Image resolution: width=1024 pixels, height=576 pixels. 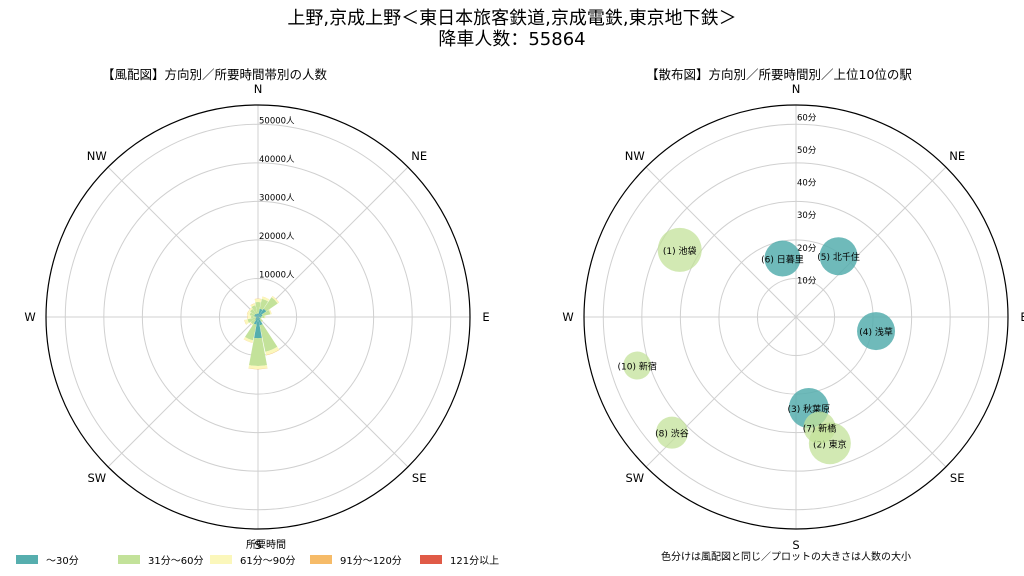 I want to click on legend-item-61-90: 61分〜90分, so click(x=252, y=559).